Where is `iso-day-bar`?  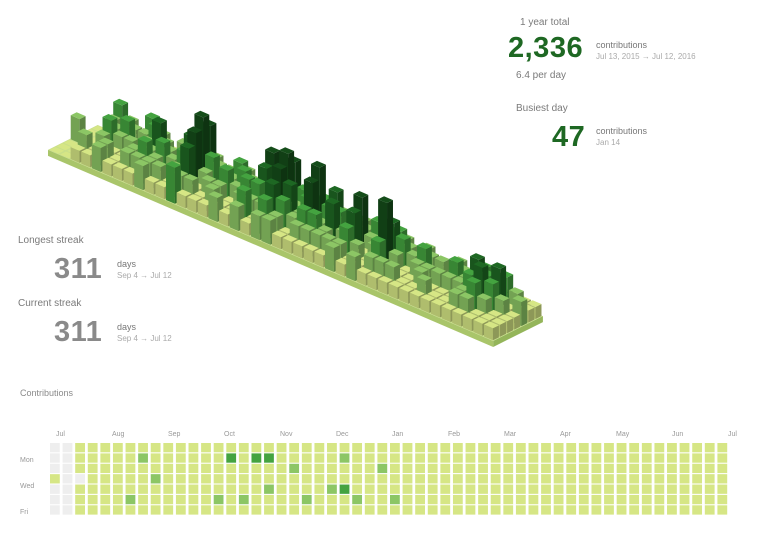 iso-day-bar is located at coordinates (269, 229).